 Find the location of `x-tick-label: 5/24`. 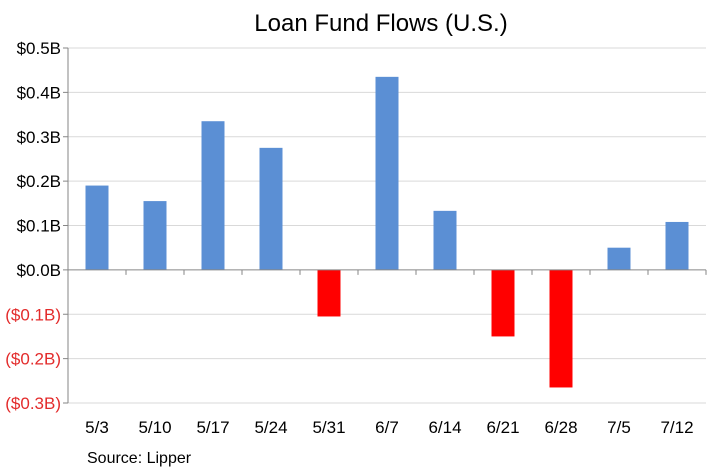

x-tick-label: 5/24 is located at coordinates (270, 427).